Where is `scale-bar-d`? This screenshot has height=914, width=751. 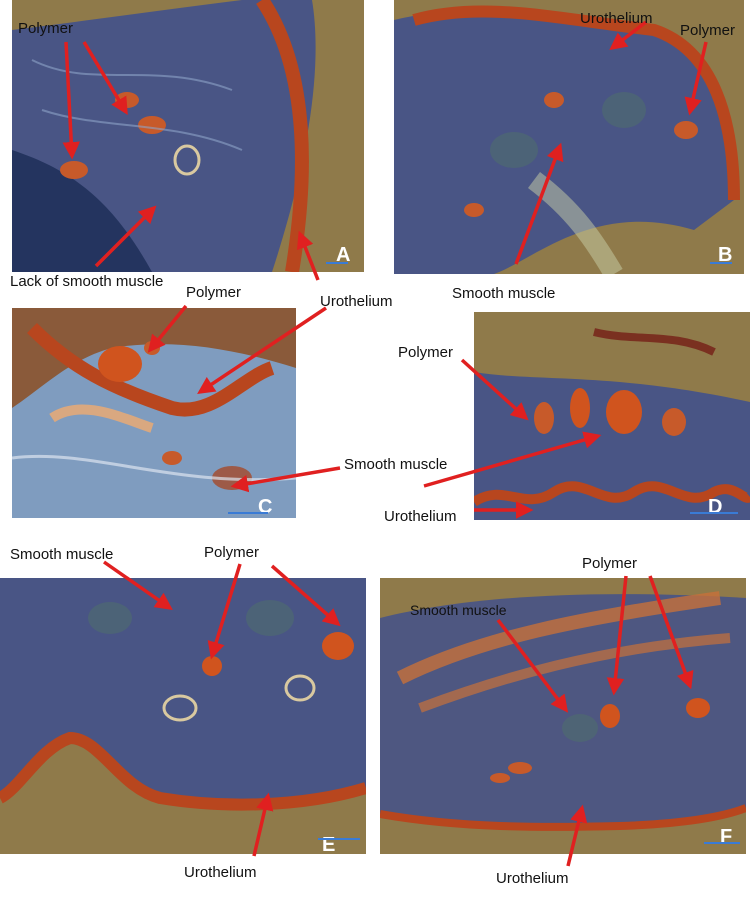
scale-bar-d is located at coordinates (714, 513).